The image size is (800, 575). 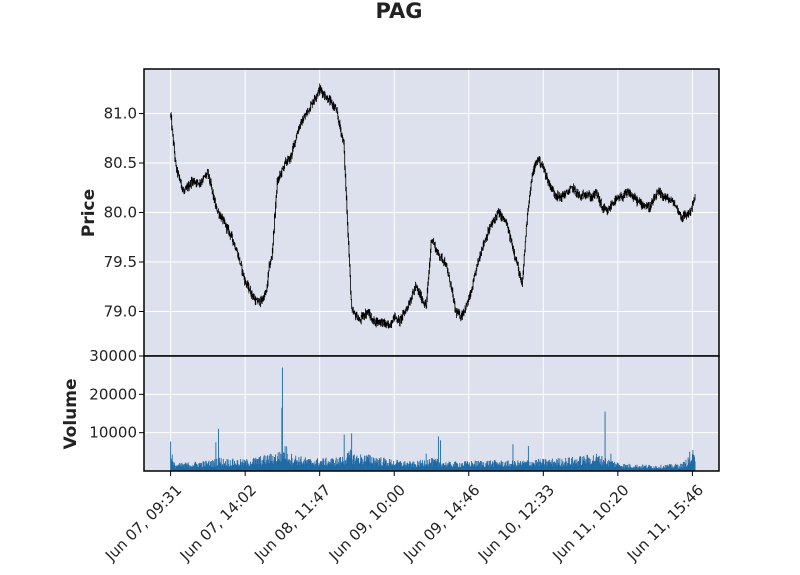 What do you see at coordinates (367, 523) in the screenshot?
I see `x-tick-label: Jun 09, 10:00` at bounding box center [367, 523].